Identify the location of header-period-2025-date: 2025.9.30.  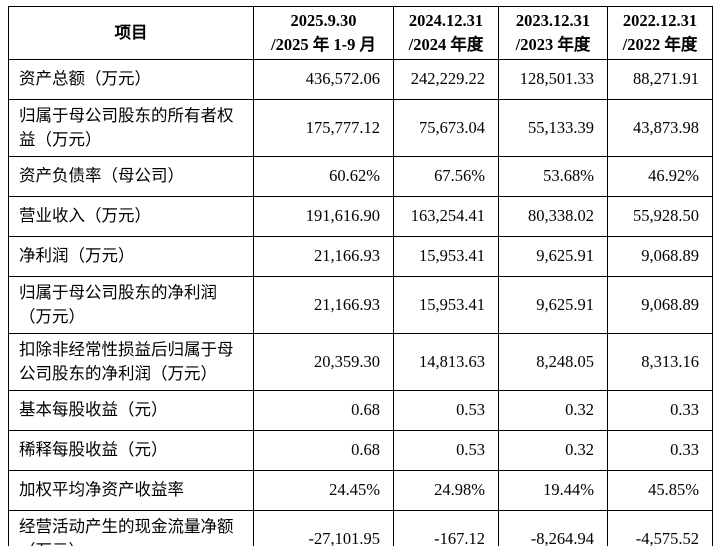
(323, 20).